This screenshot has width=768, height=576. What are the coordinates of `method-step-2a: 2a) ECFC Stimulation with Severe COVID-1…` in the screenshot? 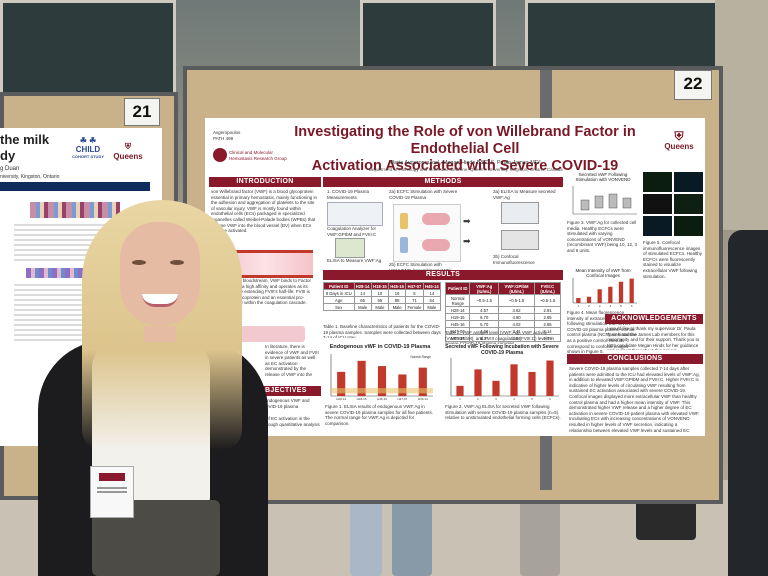 It's located at (423, 194).